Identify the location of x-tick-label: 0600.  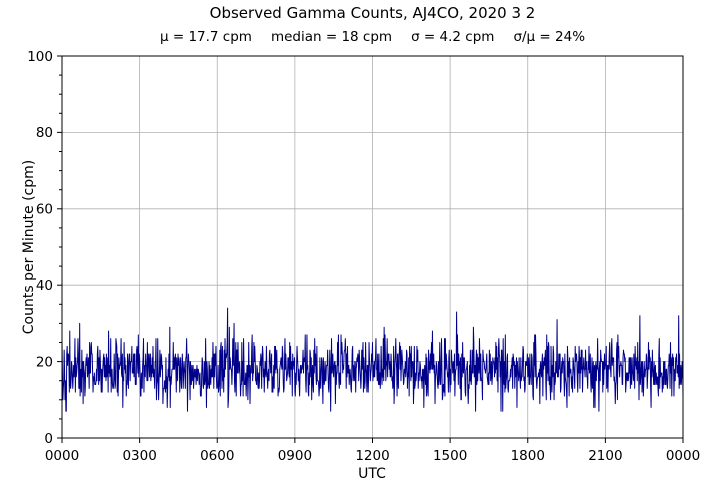
(217, 456).